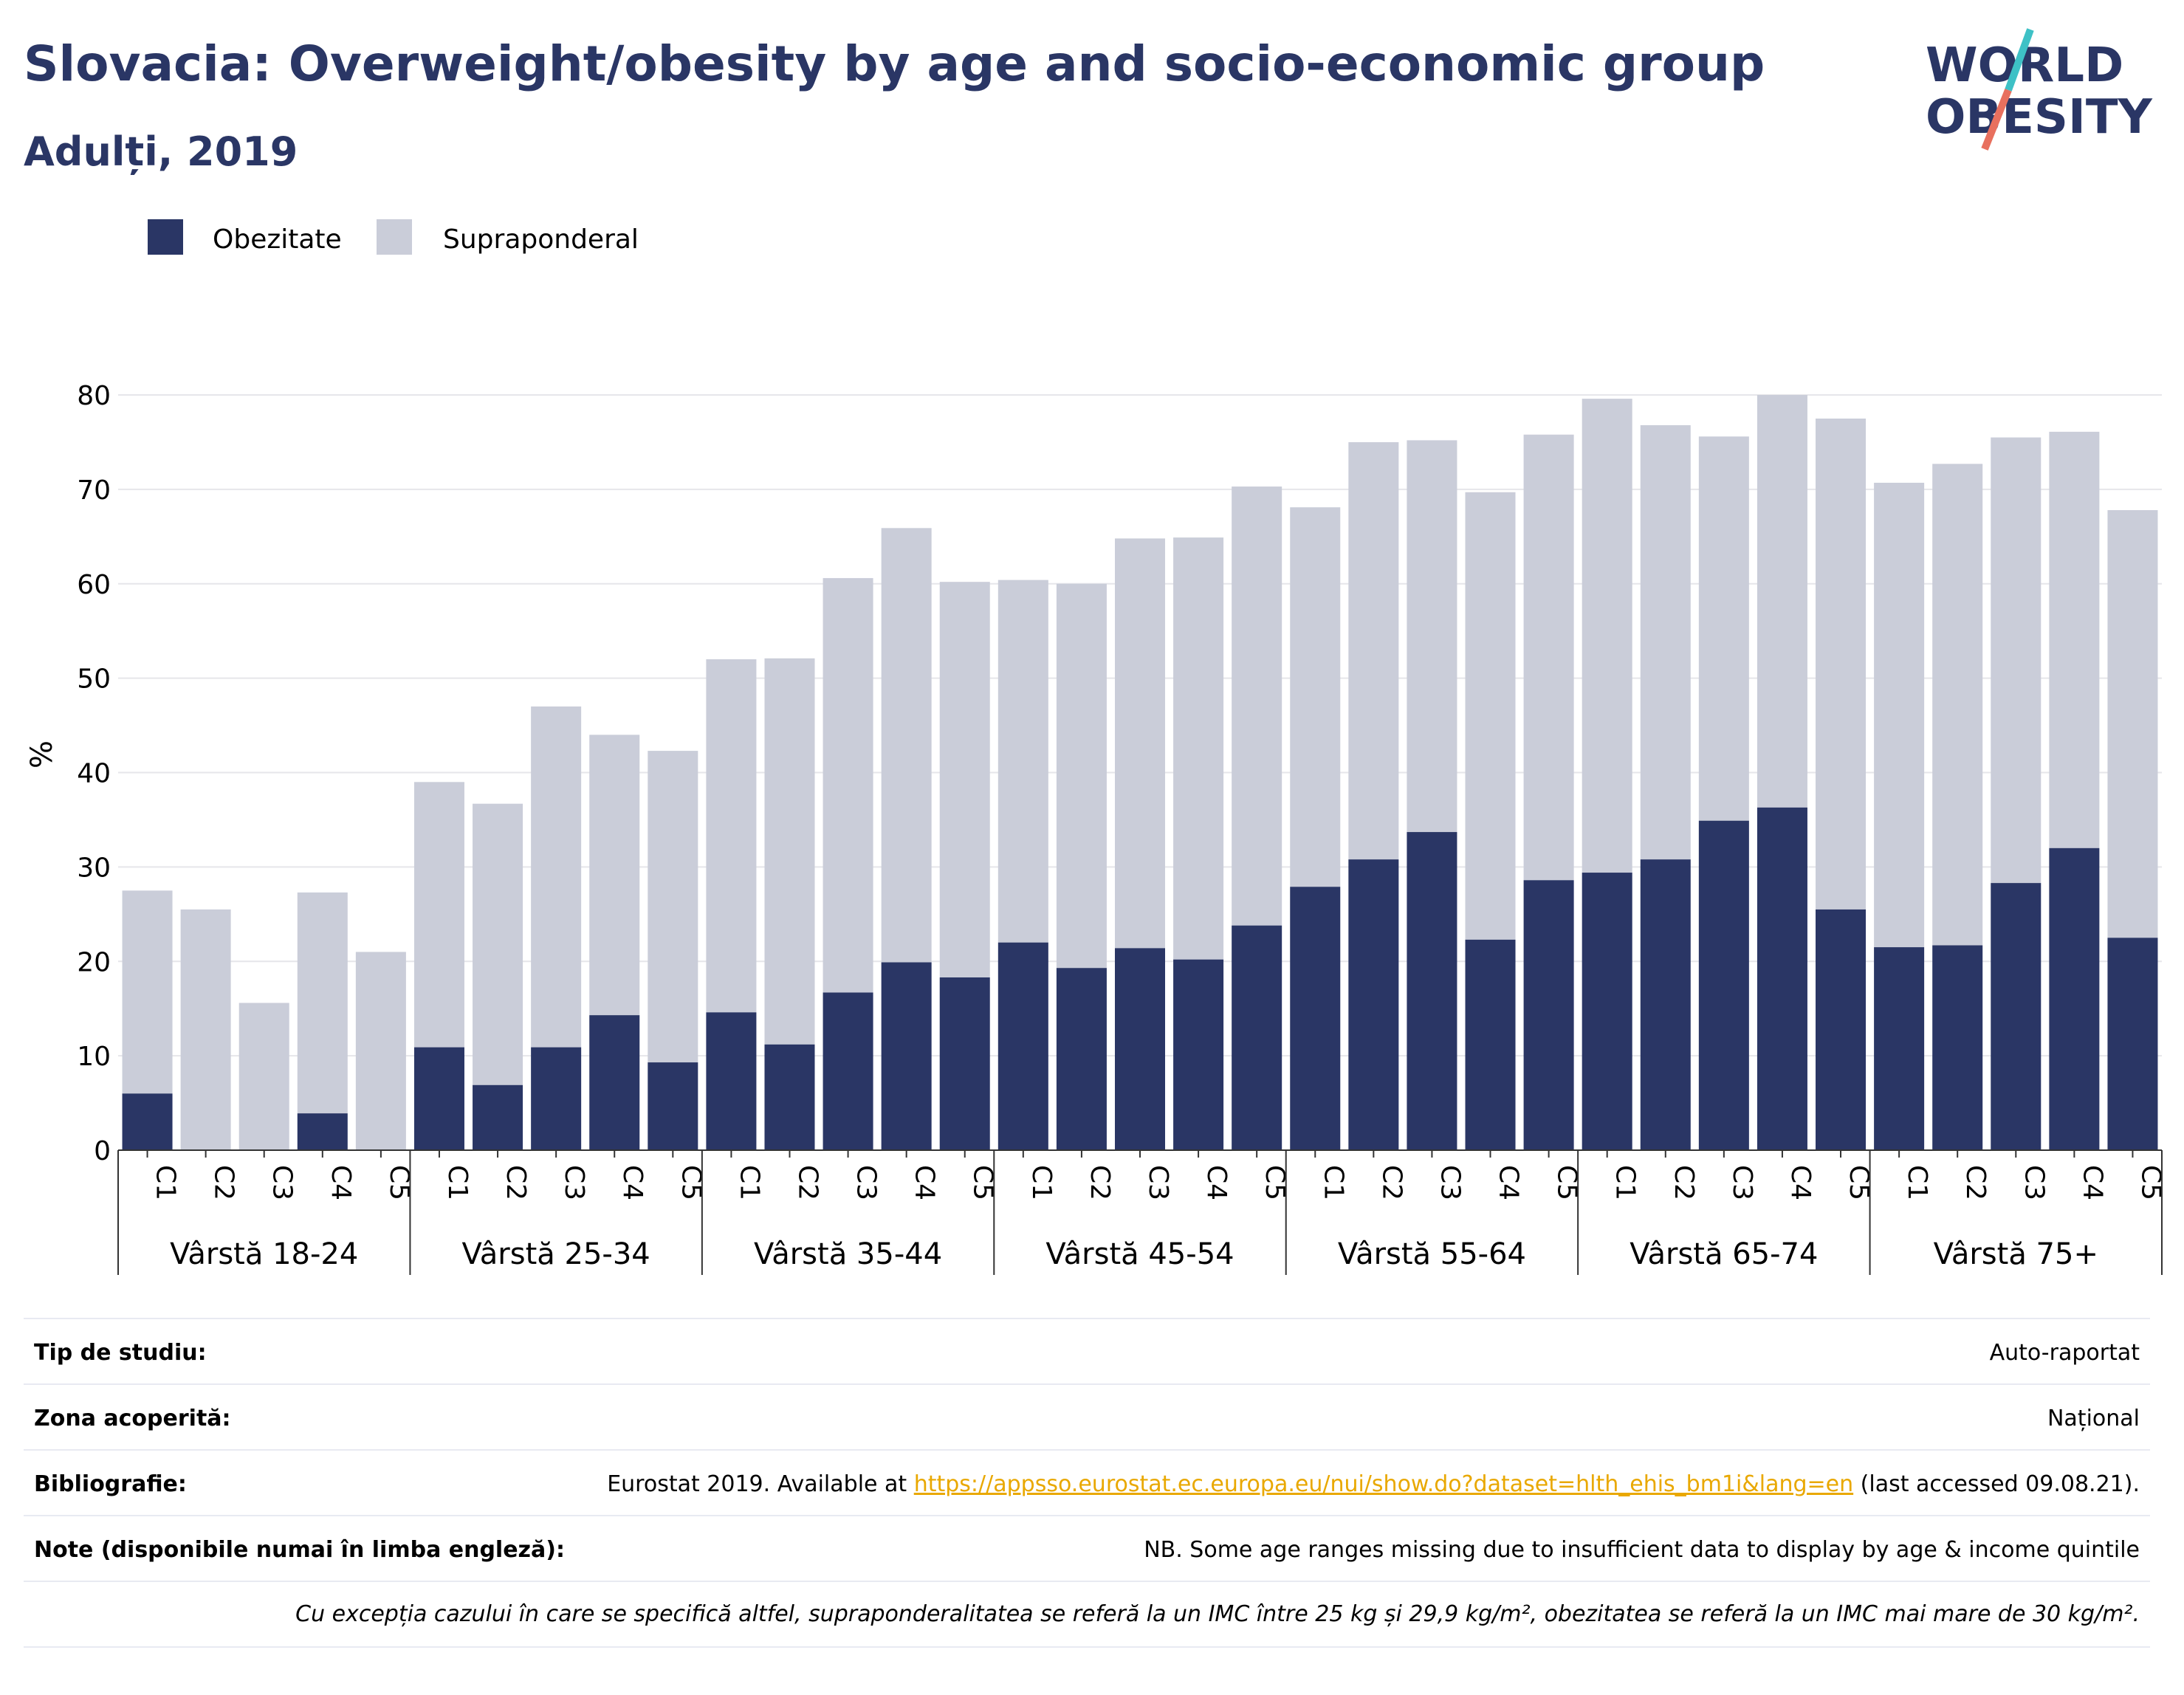  What do you see at coordinates (1140, 1254) in the screenshot?
I see `group-label: Vârstă 45-54` at bounding box center [1140, 1254].